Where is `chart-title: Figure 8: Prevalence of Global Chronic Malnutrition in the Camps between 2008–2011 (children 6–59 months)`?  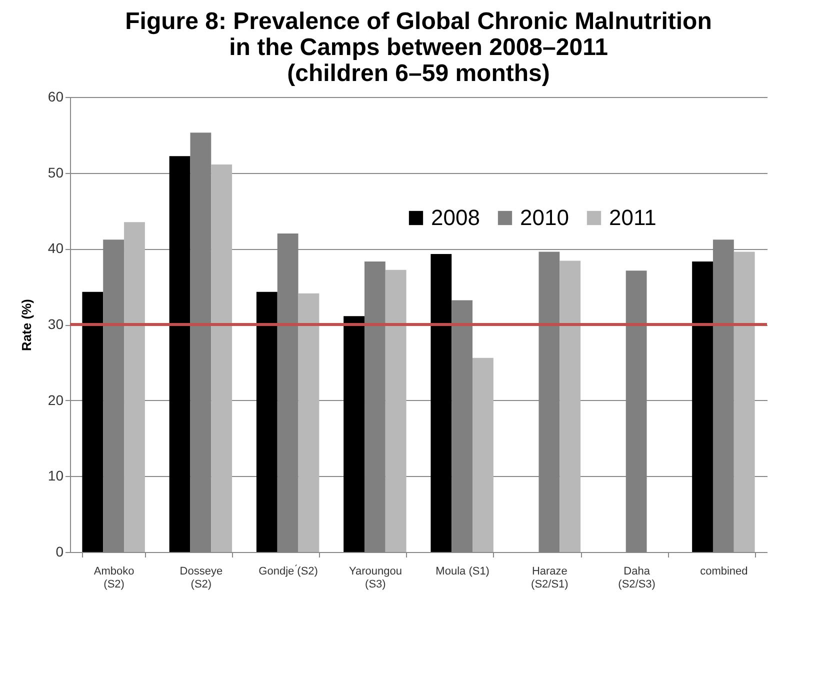 chart-title: Figure 8: Prevalence of Global Chronic Malnutrition in the Camps between 2008–2011 (children 6–59 months) is located at coordinates (418, 47).